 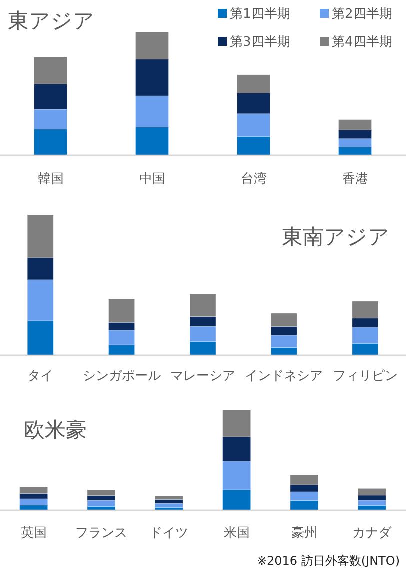 What do you see at coordinates (169, 533) in the screenshot?
I see `x-tick-label: ドイツ` at bounding box center [169, 533].